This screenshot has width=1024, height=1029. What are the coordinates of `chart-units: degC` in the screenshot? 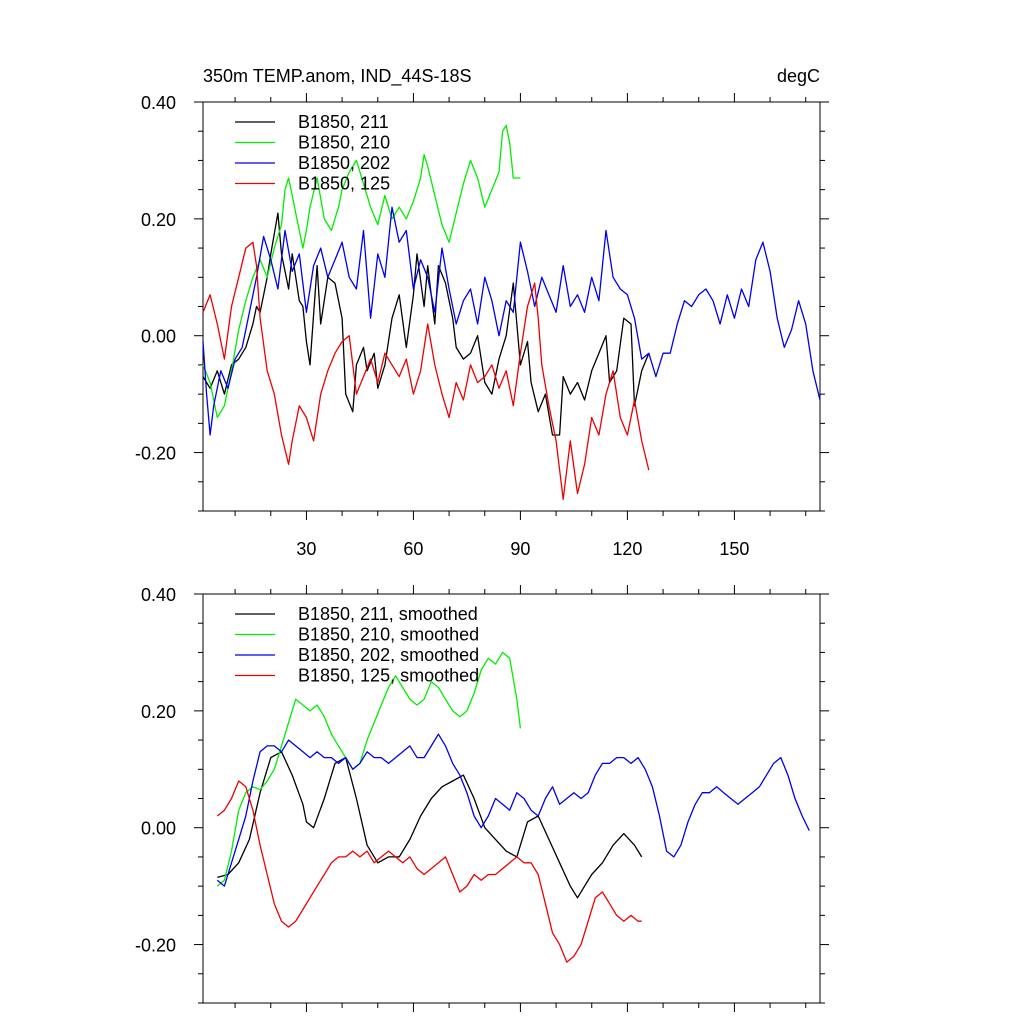 It's located at (798, 76).